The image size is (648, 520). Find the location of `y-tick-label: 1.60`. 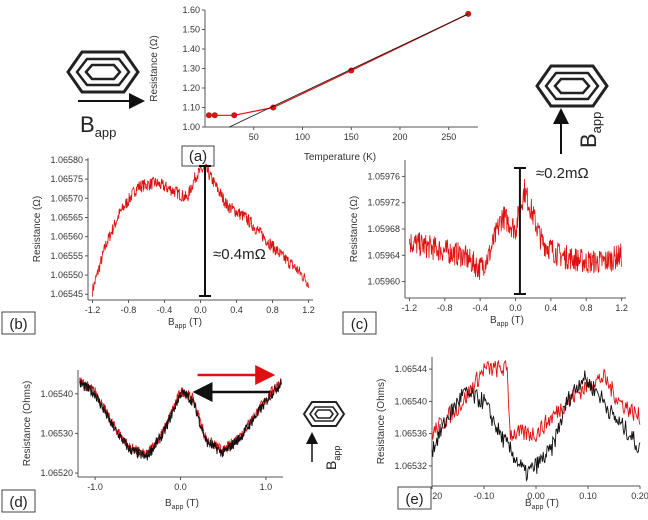

y-tick-label: 1.60 is located at coordinates (191, 10).